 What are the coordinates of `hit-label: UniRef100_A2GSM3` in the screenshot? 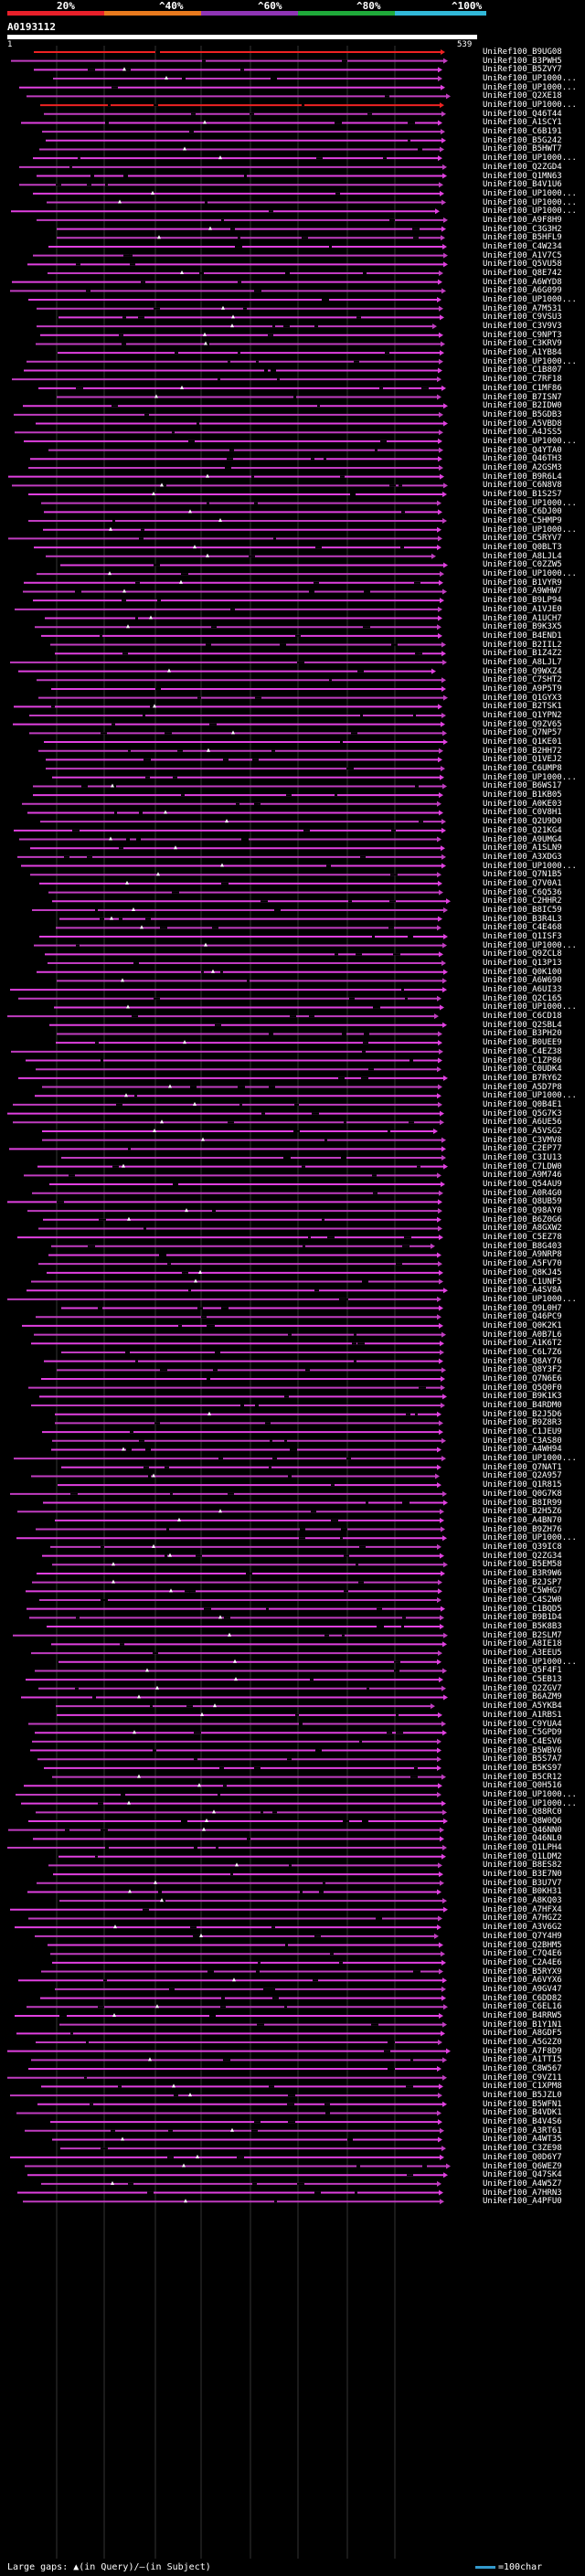 It's located at (522, 467).